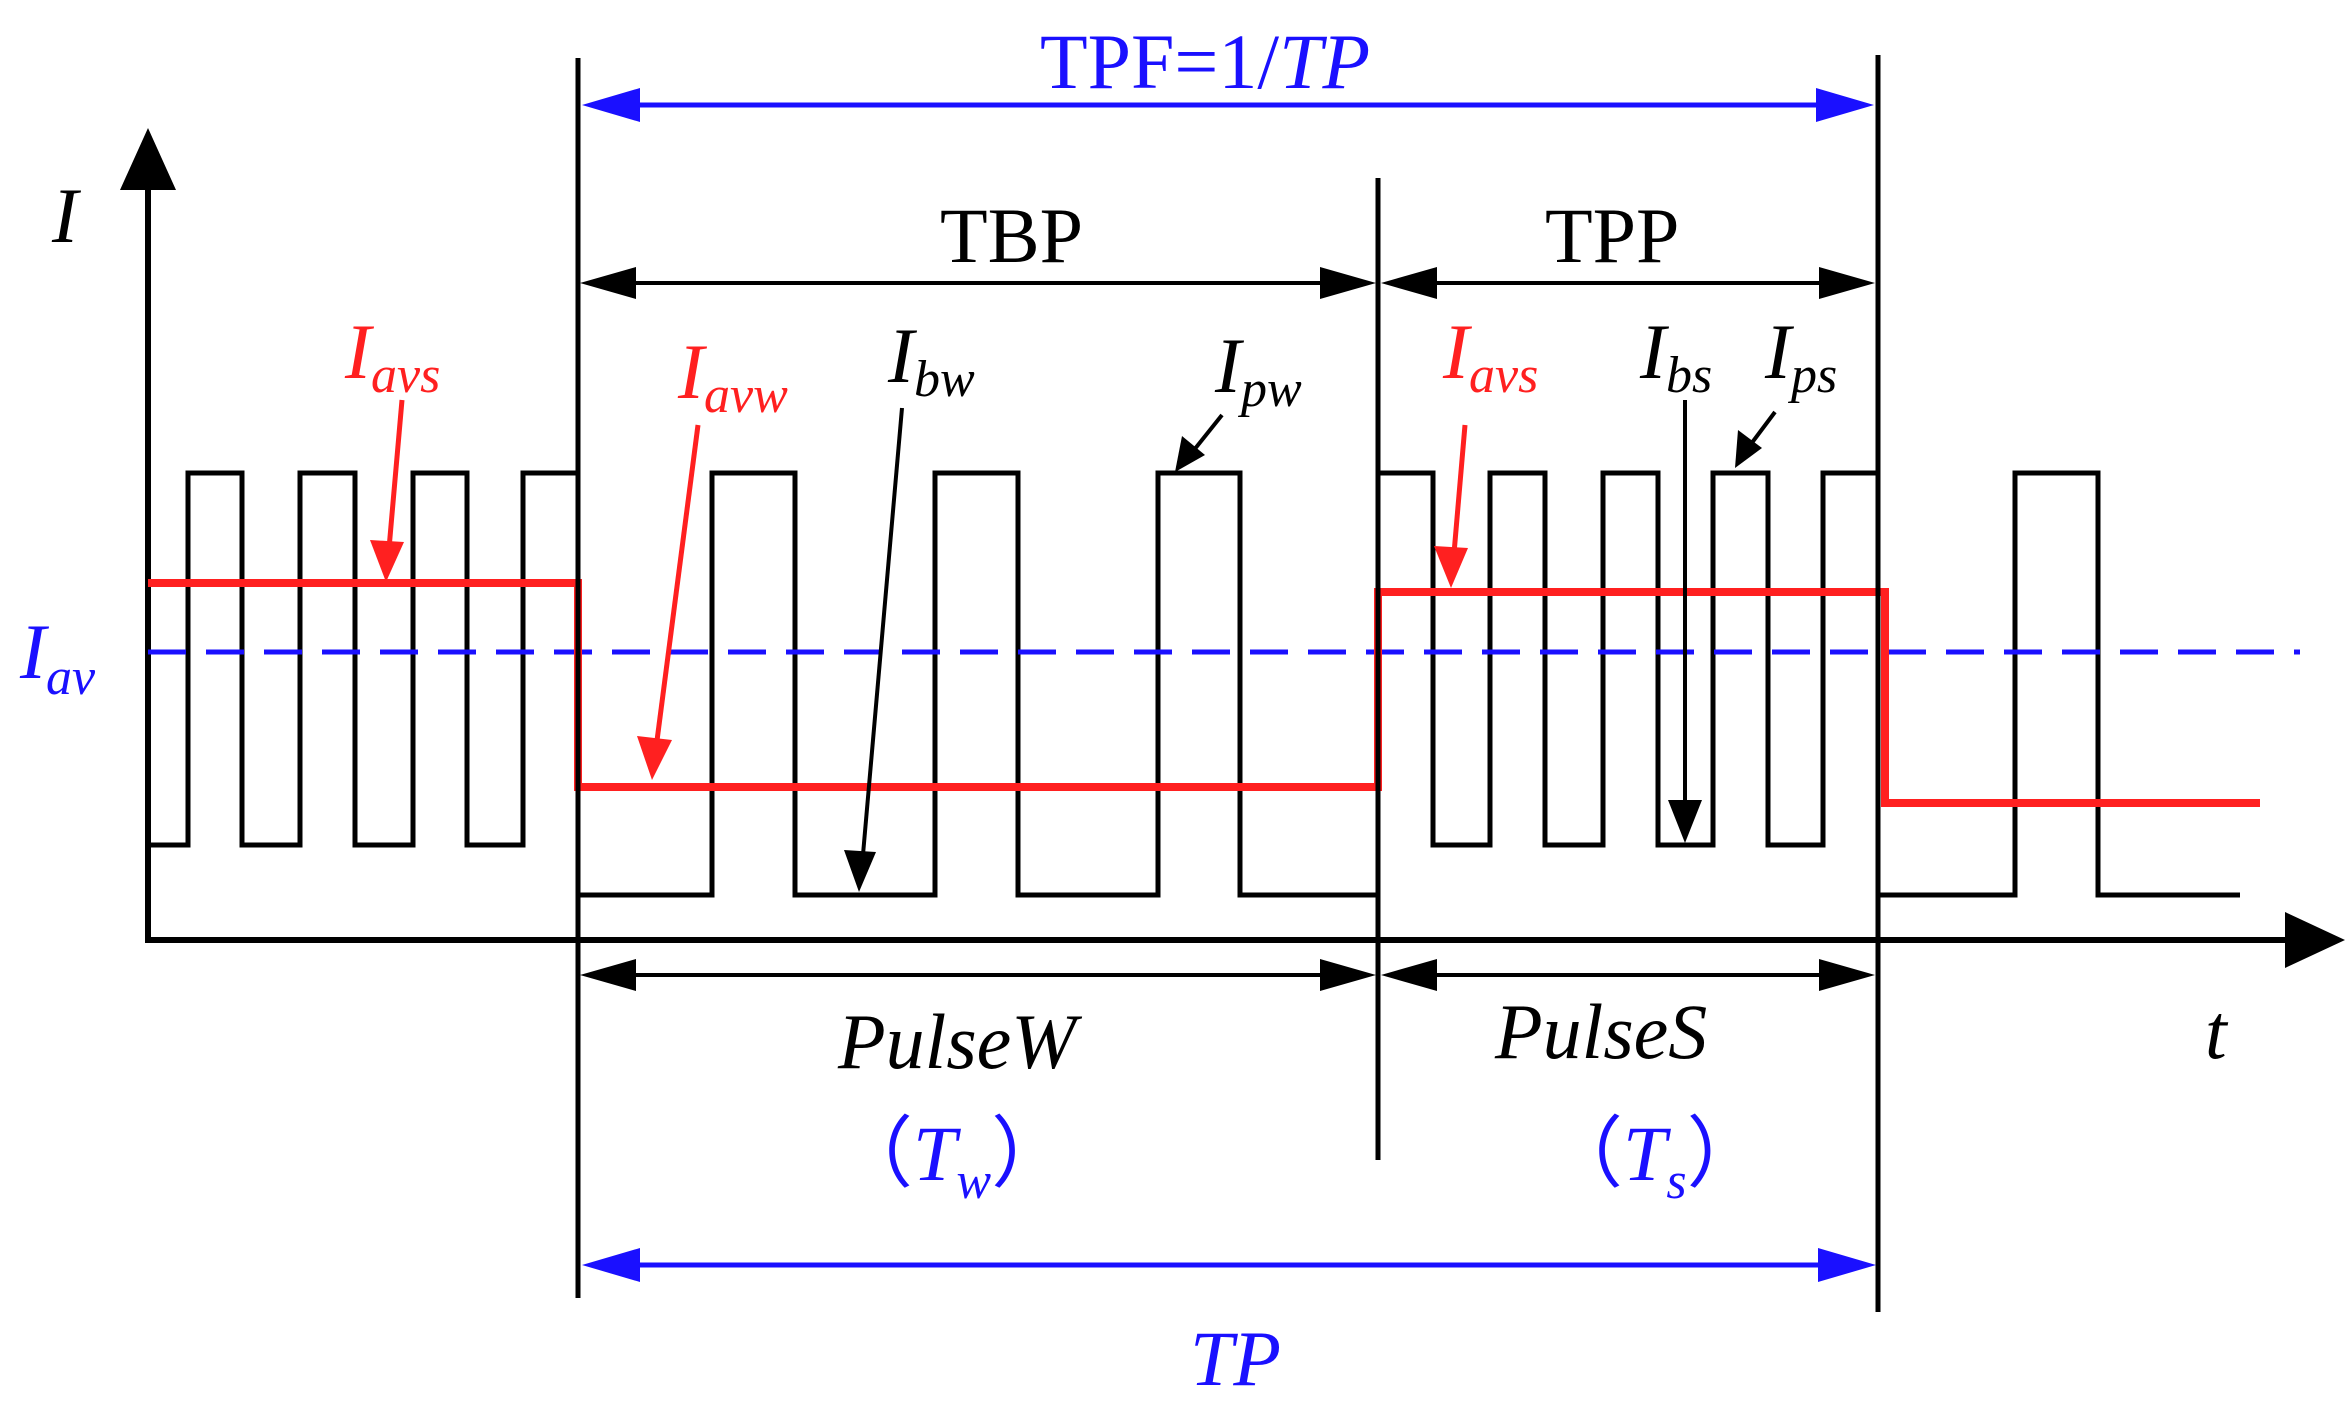 The width and height of the screenshot is (2351, 1417). Describe the element at coordinates (1409, 975) in the screenshot. I see `pulse-s-arrowhead-left-icon` at that location.